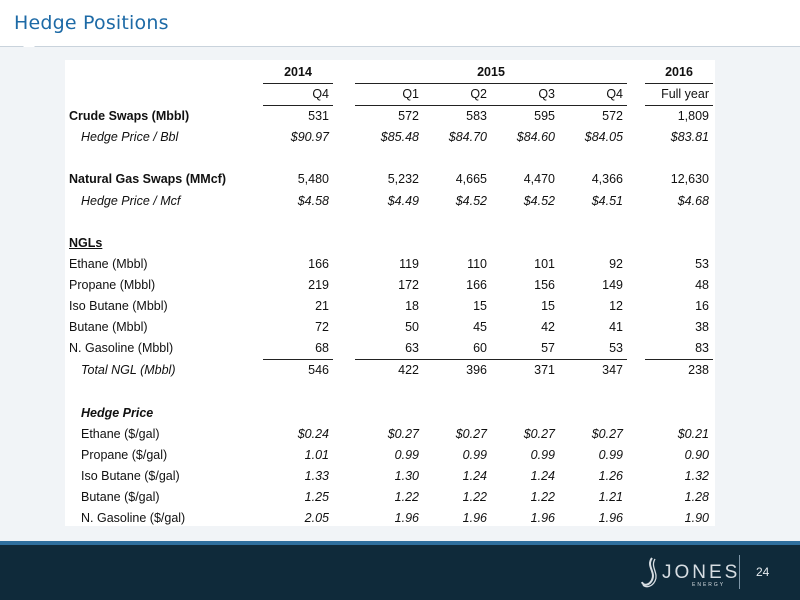 The image size is (800, 600). I want to click on value-cell: $4.52, so click(471, 200).